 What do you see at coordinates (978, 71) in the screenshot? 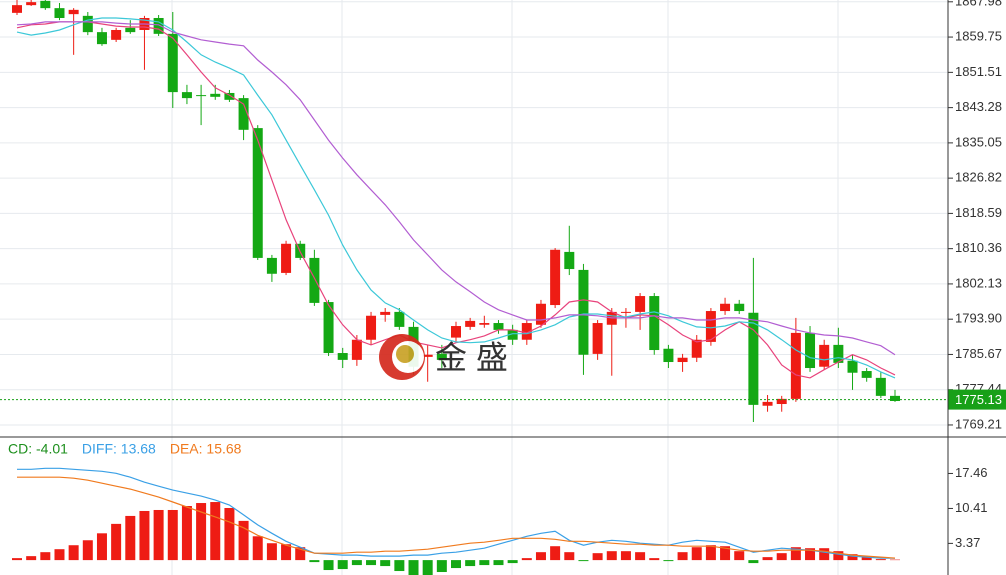
I see `y-tick-label: 1851.51` at bounding box center [978, 71].